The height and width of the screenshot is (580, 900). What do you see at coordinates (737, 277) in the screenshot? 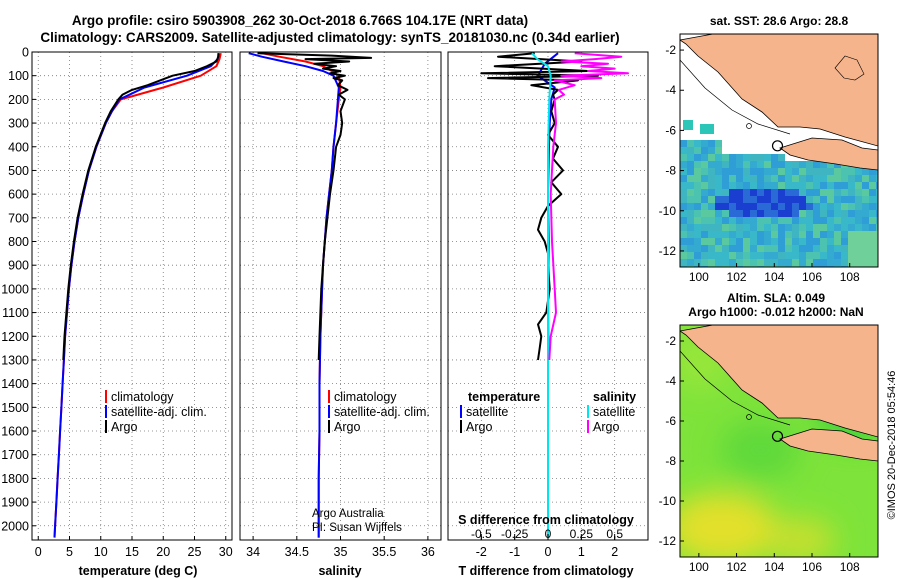
I see `map-x-tick-label: 102` at bounding box center [737, 277].